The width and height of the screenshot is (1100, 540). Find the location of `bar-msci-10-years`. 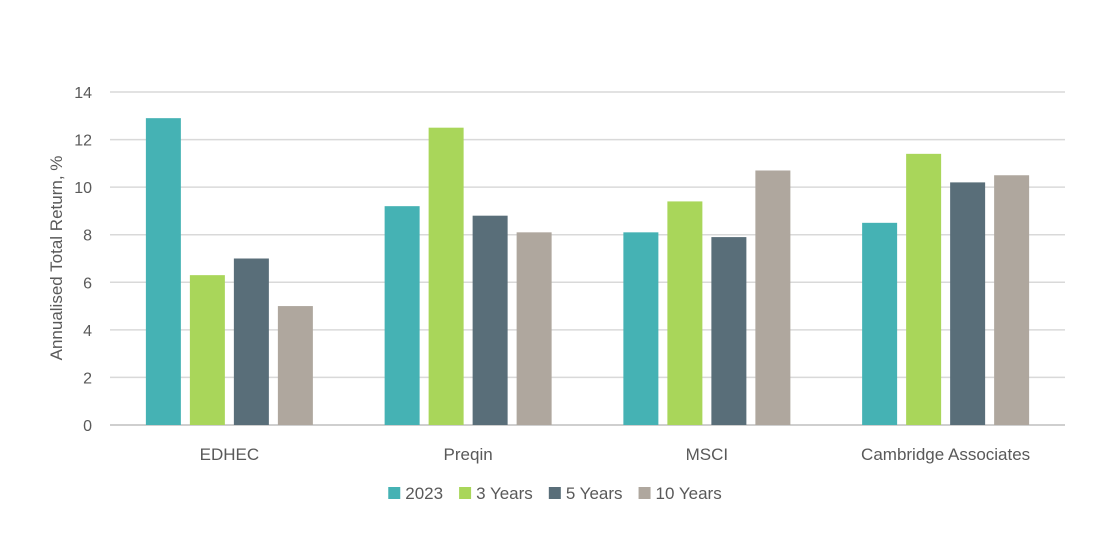

bar-msci-10-years is located at coordinates (773, 297).